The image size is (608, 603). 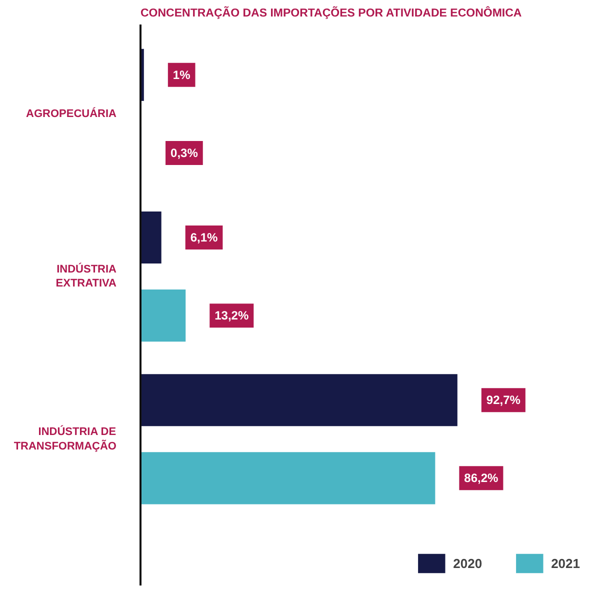 I want to click on y-tick-label: AGROPECUÁRIA, so click(x=71, y=113).